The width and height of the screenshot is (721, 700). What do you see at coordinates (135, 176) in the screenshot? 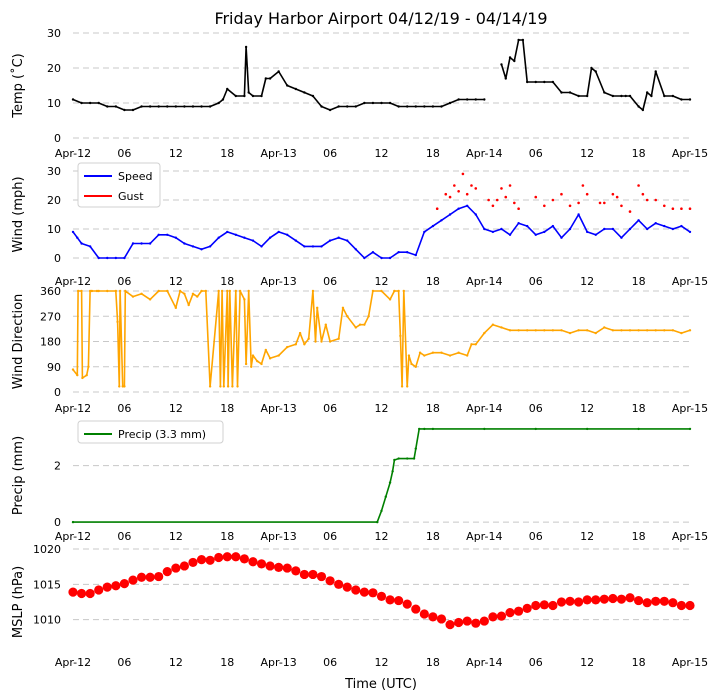
I see `wind-legend-label: Speed` at bounding box center [135, 176].